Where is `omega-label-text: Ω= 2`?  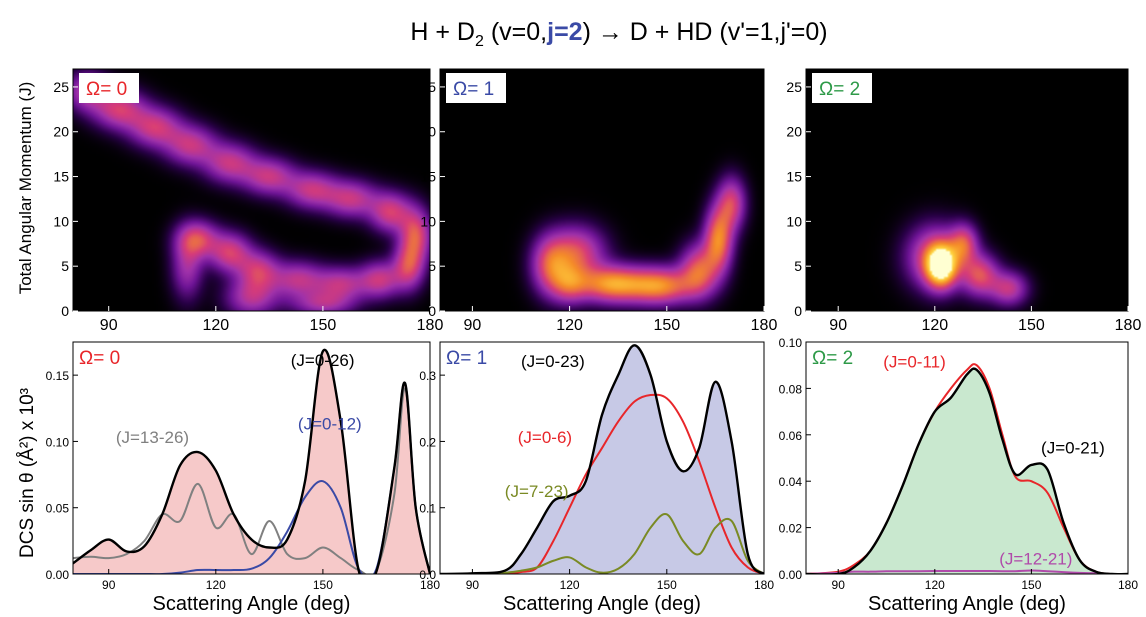
omega-label-text: Ω= 2 is located at coordinates (839, 89).